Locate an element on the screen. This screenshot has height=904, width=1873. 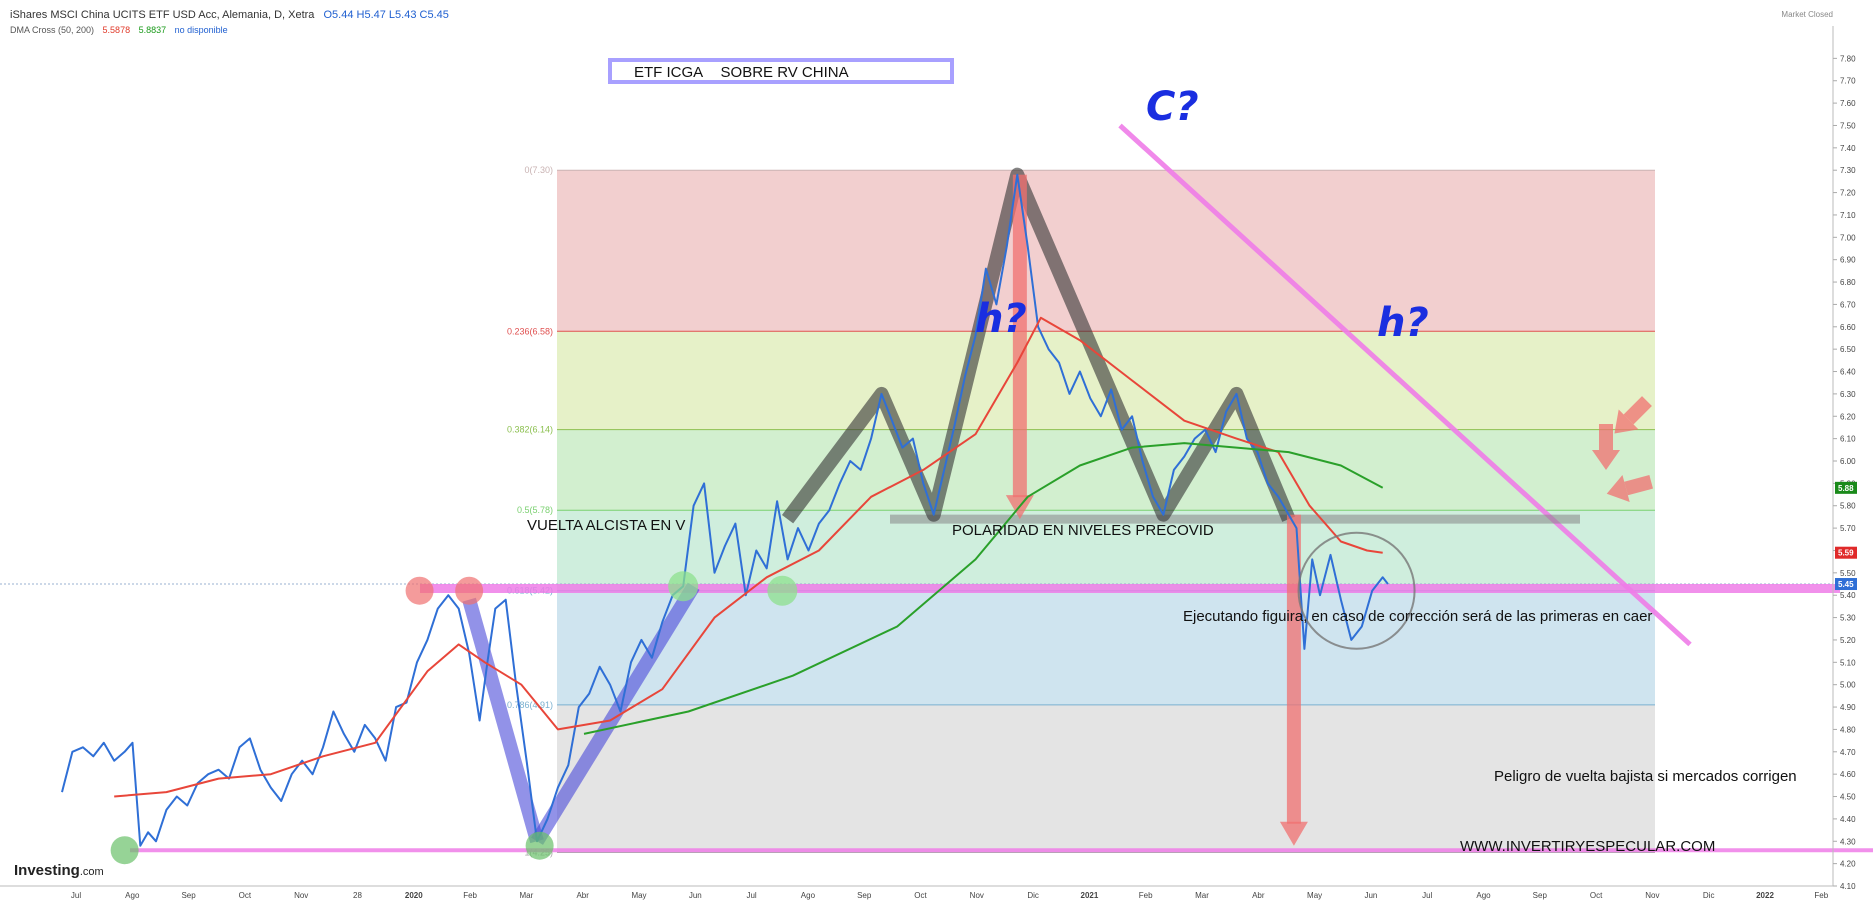
y-tick-label: 4.70 is located at coordinates (1848, 752).